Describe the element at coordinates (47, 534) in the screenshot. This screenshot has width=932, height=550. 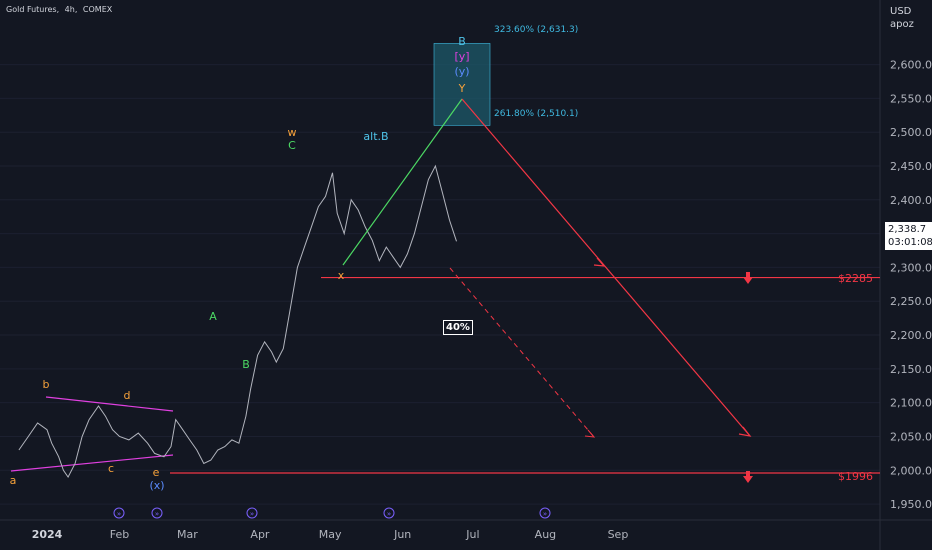
I see `x-tick-label: 2024` at that location.